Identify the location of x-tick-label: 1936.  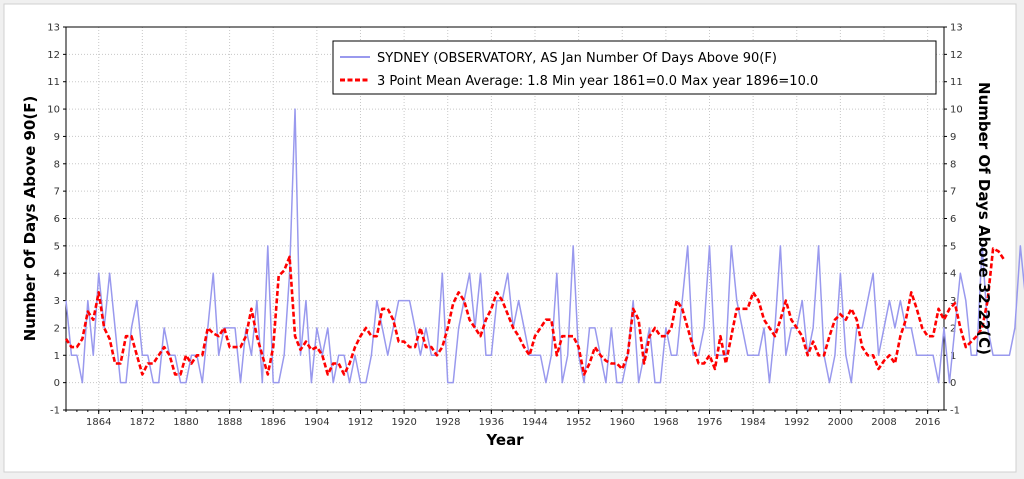
(491, 422).